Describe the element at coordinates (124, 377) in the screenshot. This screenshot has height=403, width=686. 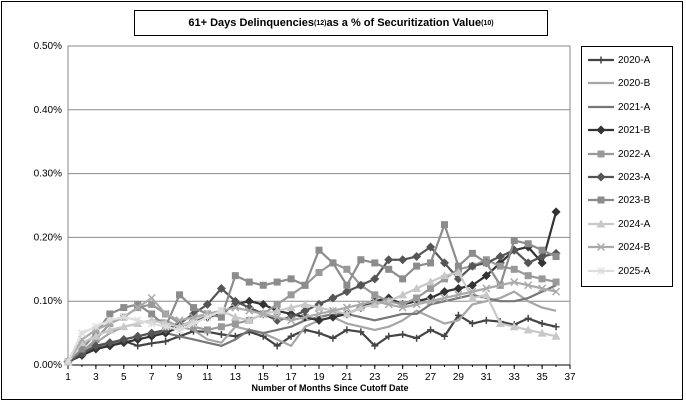
I see `x-tick-label: 5` at that location.